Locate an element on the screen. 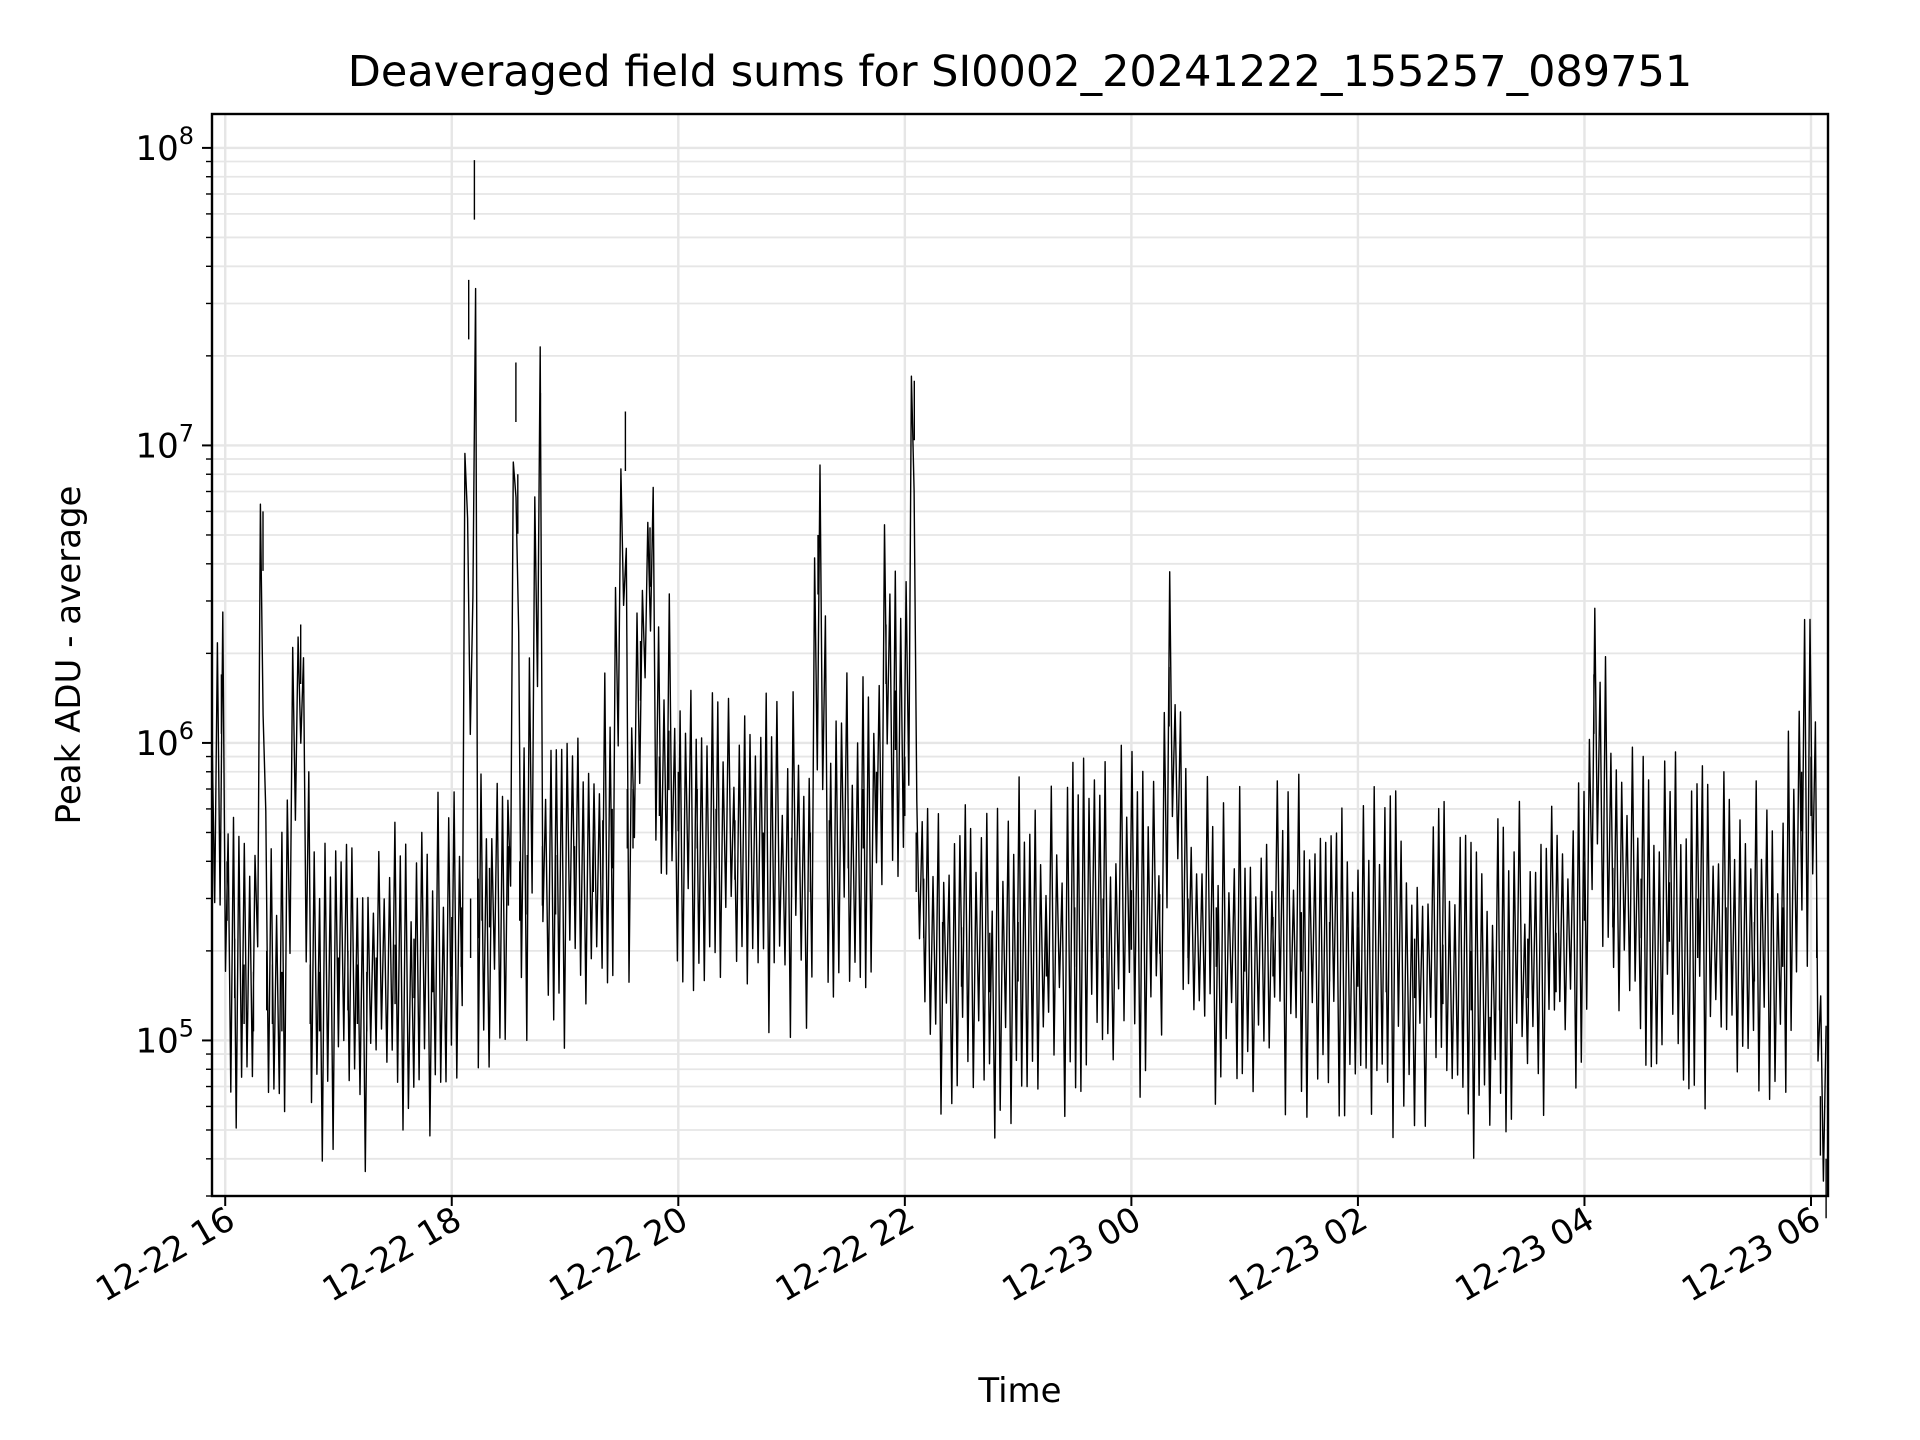 This screenshot has width=1920, height=1440. x-tick-label: 12-23 00 is located at coordinates (1071, 1254).